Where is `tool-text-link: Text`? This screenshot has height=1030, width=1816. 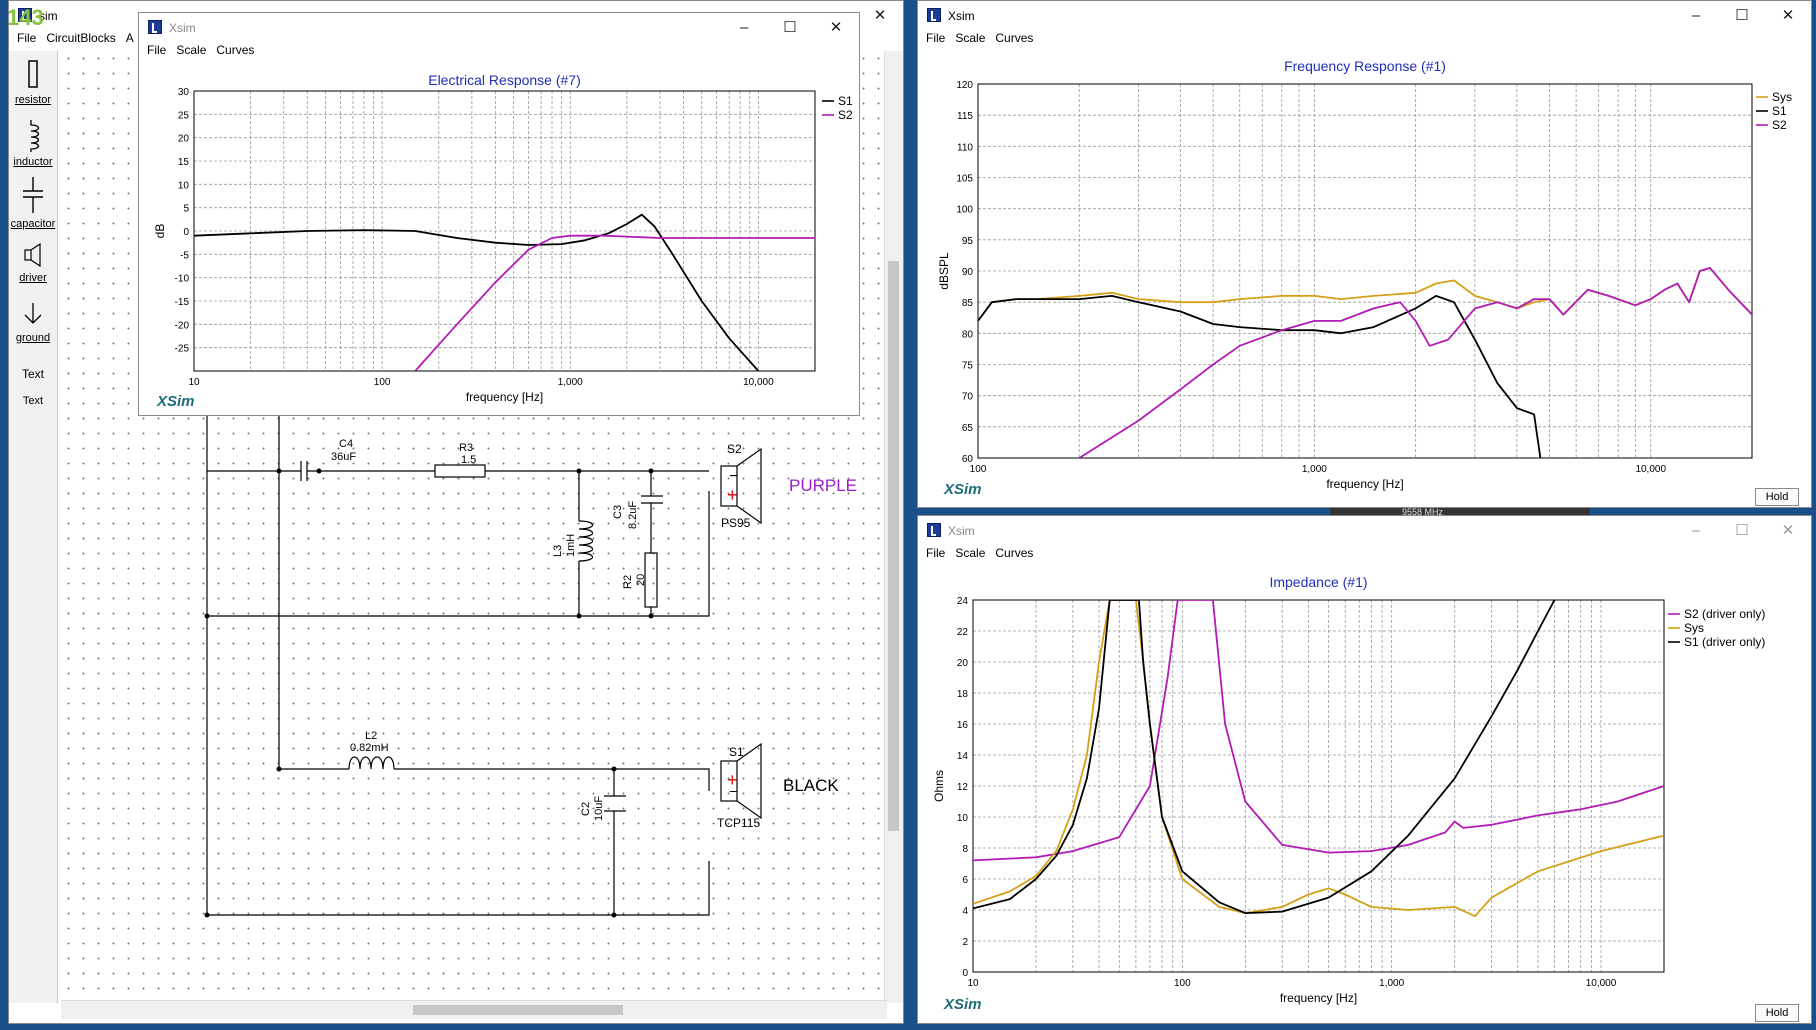
tool-text-link: Text is located at coordinates (33, 401).